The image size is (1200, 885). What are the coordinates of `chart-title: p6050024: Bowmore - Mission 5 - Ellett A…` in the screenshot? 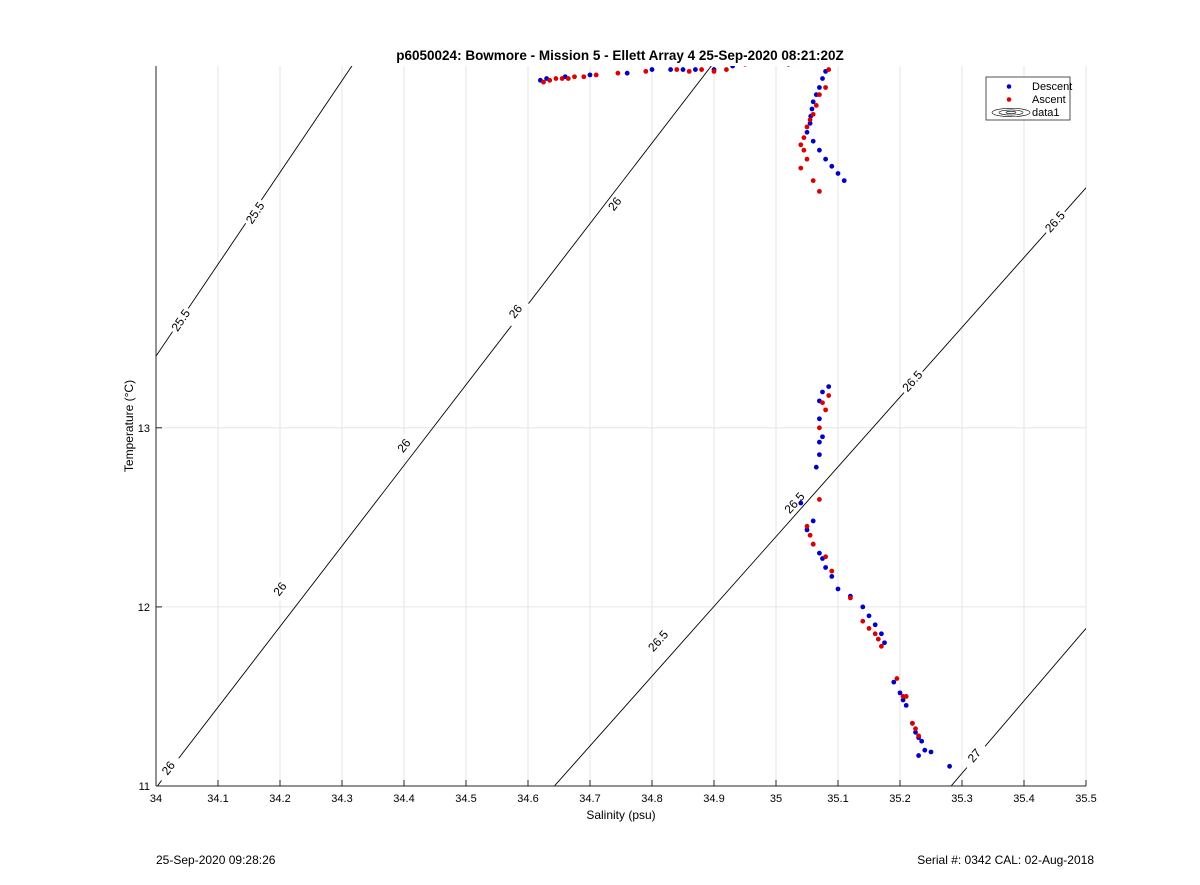 It's located at (619, 55).